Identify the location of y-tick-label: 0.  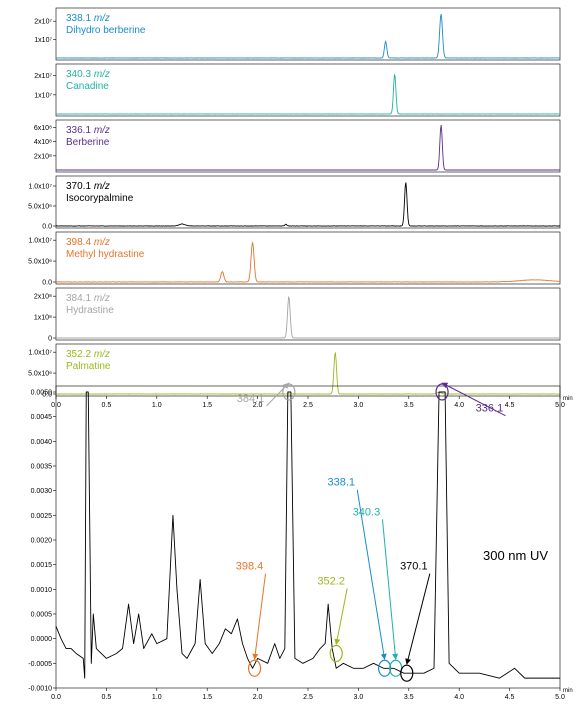
(50, 339).